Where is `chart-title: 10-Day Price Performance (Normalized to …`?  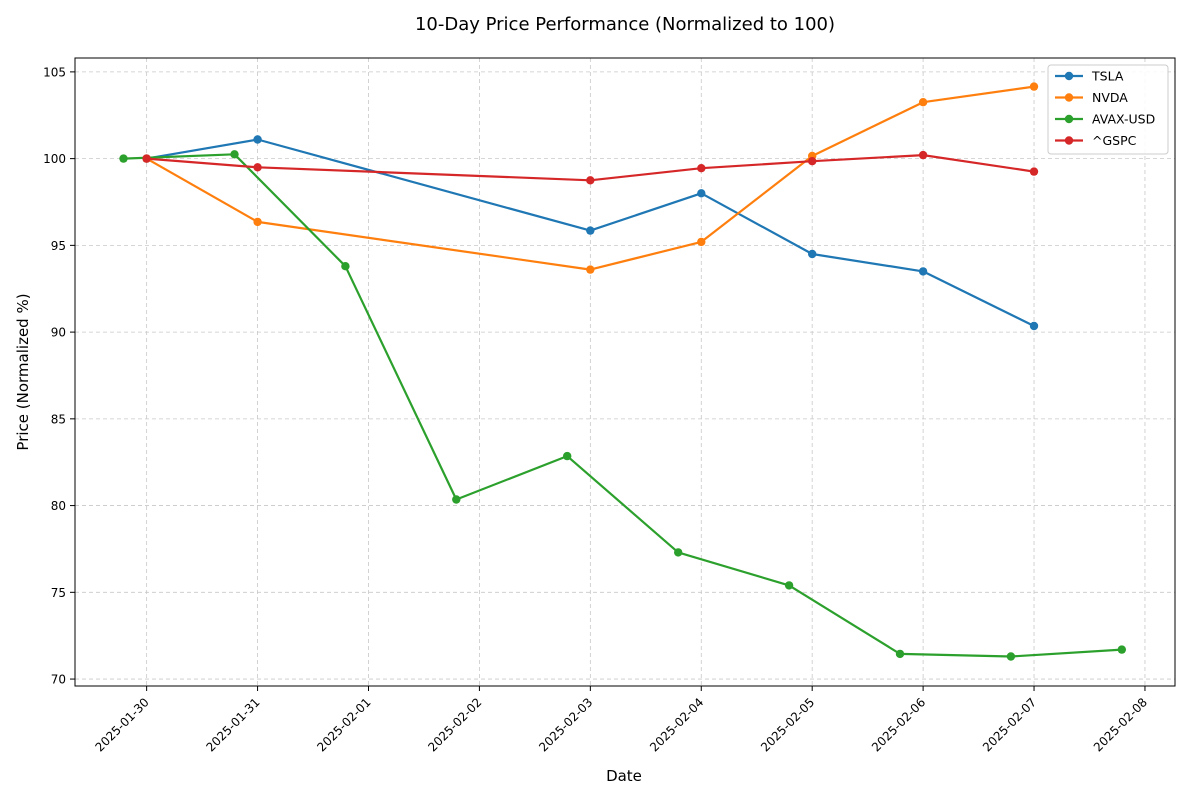
chart-title: 10-Day Price Performance (Normalized to … is located at coordinates (625, 24).